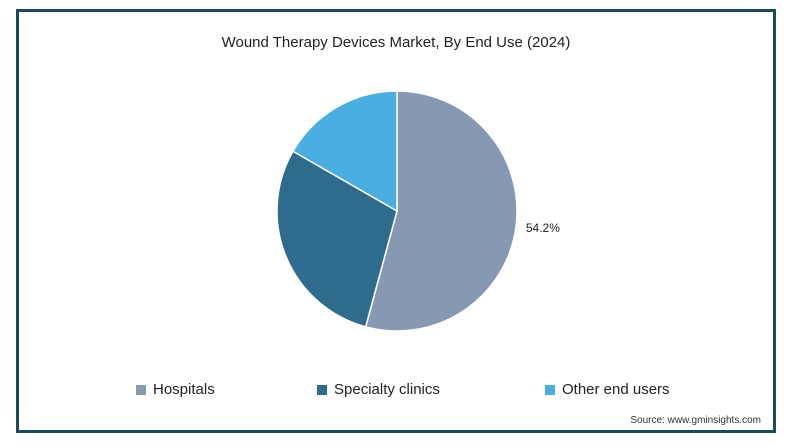 The width and height of the screenshot is (799, 448). Describe the element at coordinates (616, 389) in the screenshot. I see `legend-label-other-end-users: Other end users` at that location.